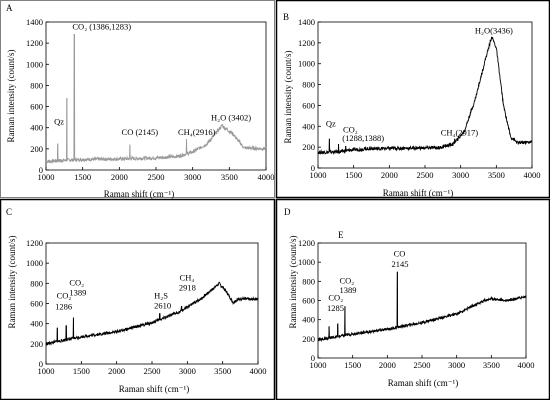 The height and width of the screenshot is (405, 550). I want to click on x-tick-label-b: 3500, so click(496, 175).